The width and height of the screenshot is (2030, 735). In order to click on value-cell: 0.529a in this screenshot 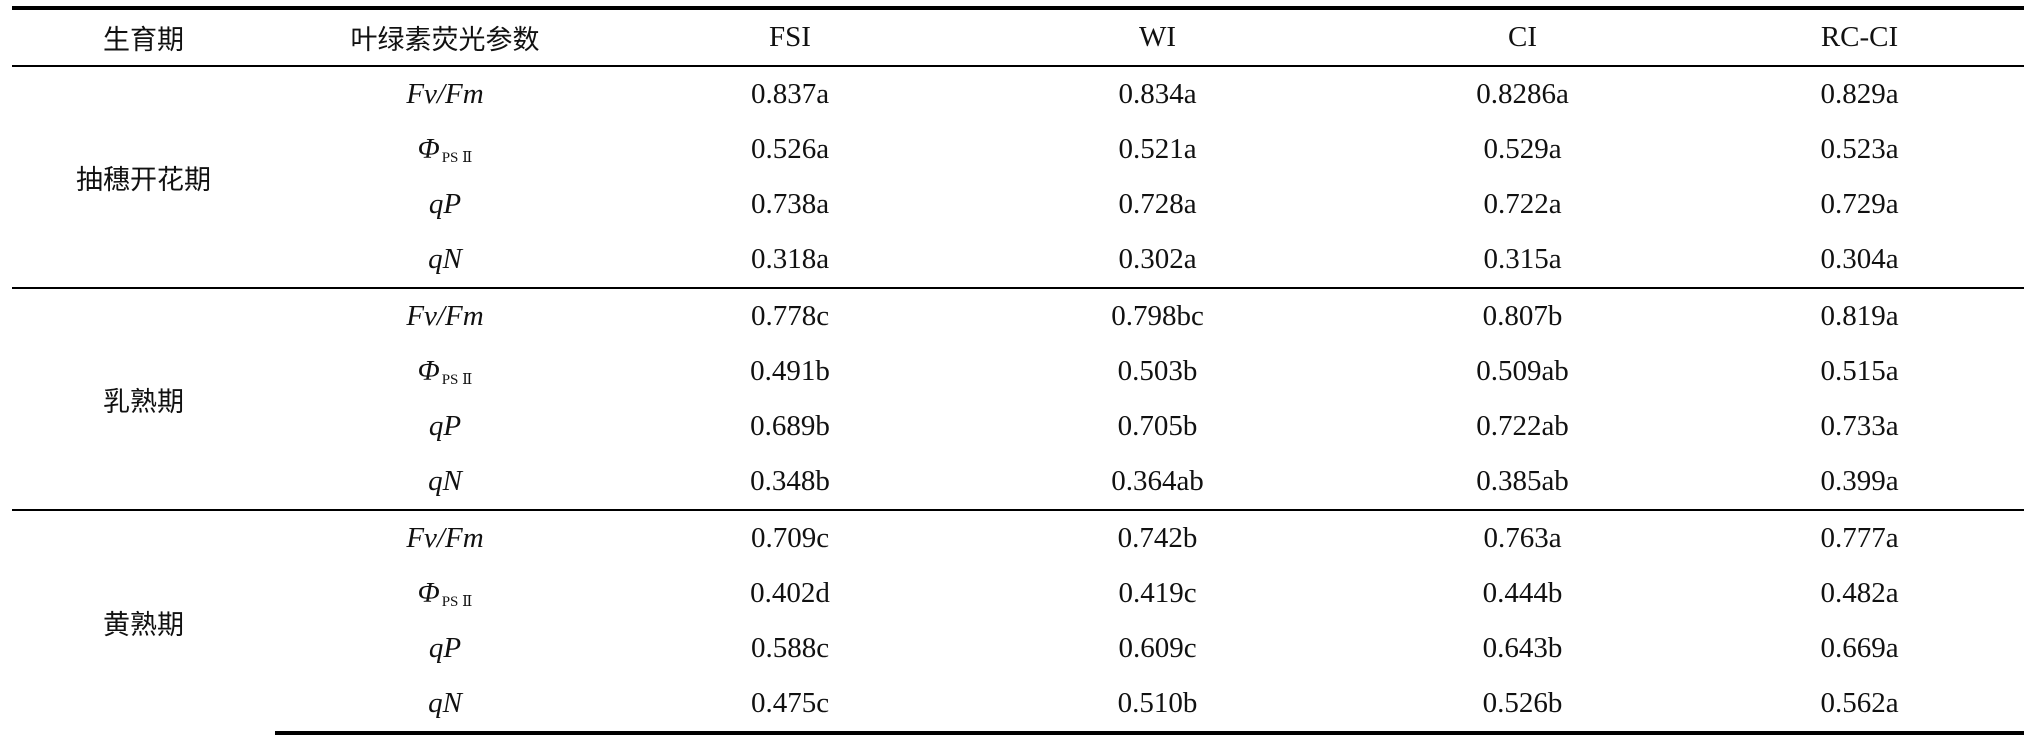, I will do `click(1522, 149)`.